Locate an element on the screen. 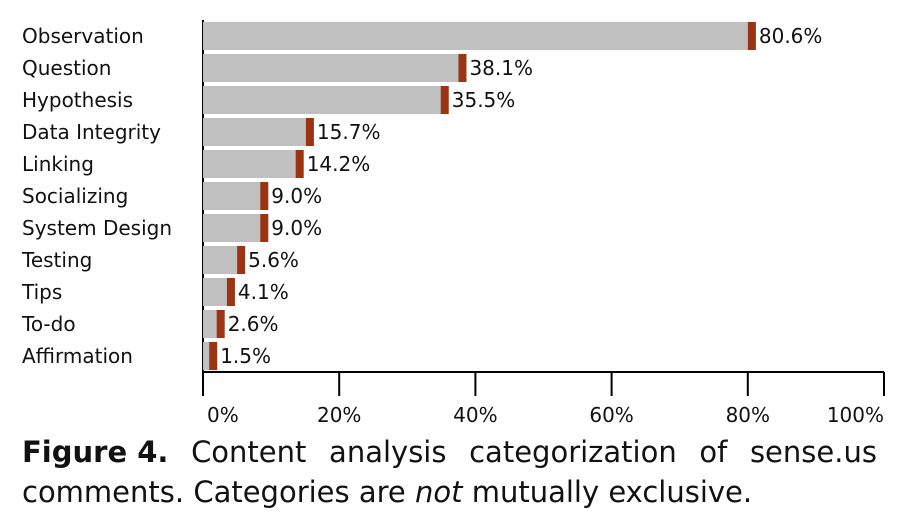  data-label: 15.7% is located at coordinates (349, 132).